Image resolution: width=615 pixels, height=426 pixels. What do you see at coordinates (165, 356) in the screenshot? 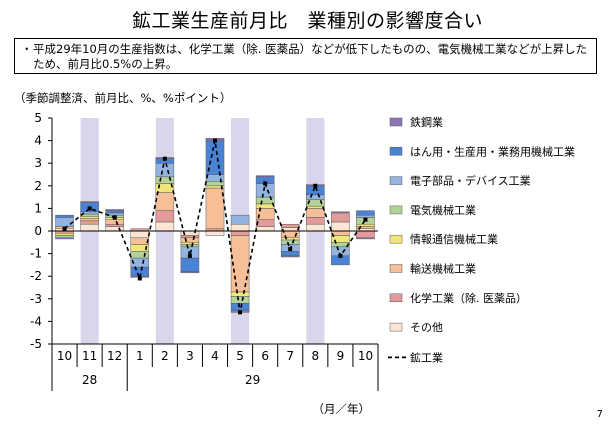
I see `x-tick-label: 2` at bounding box center [165, 356].